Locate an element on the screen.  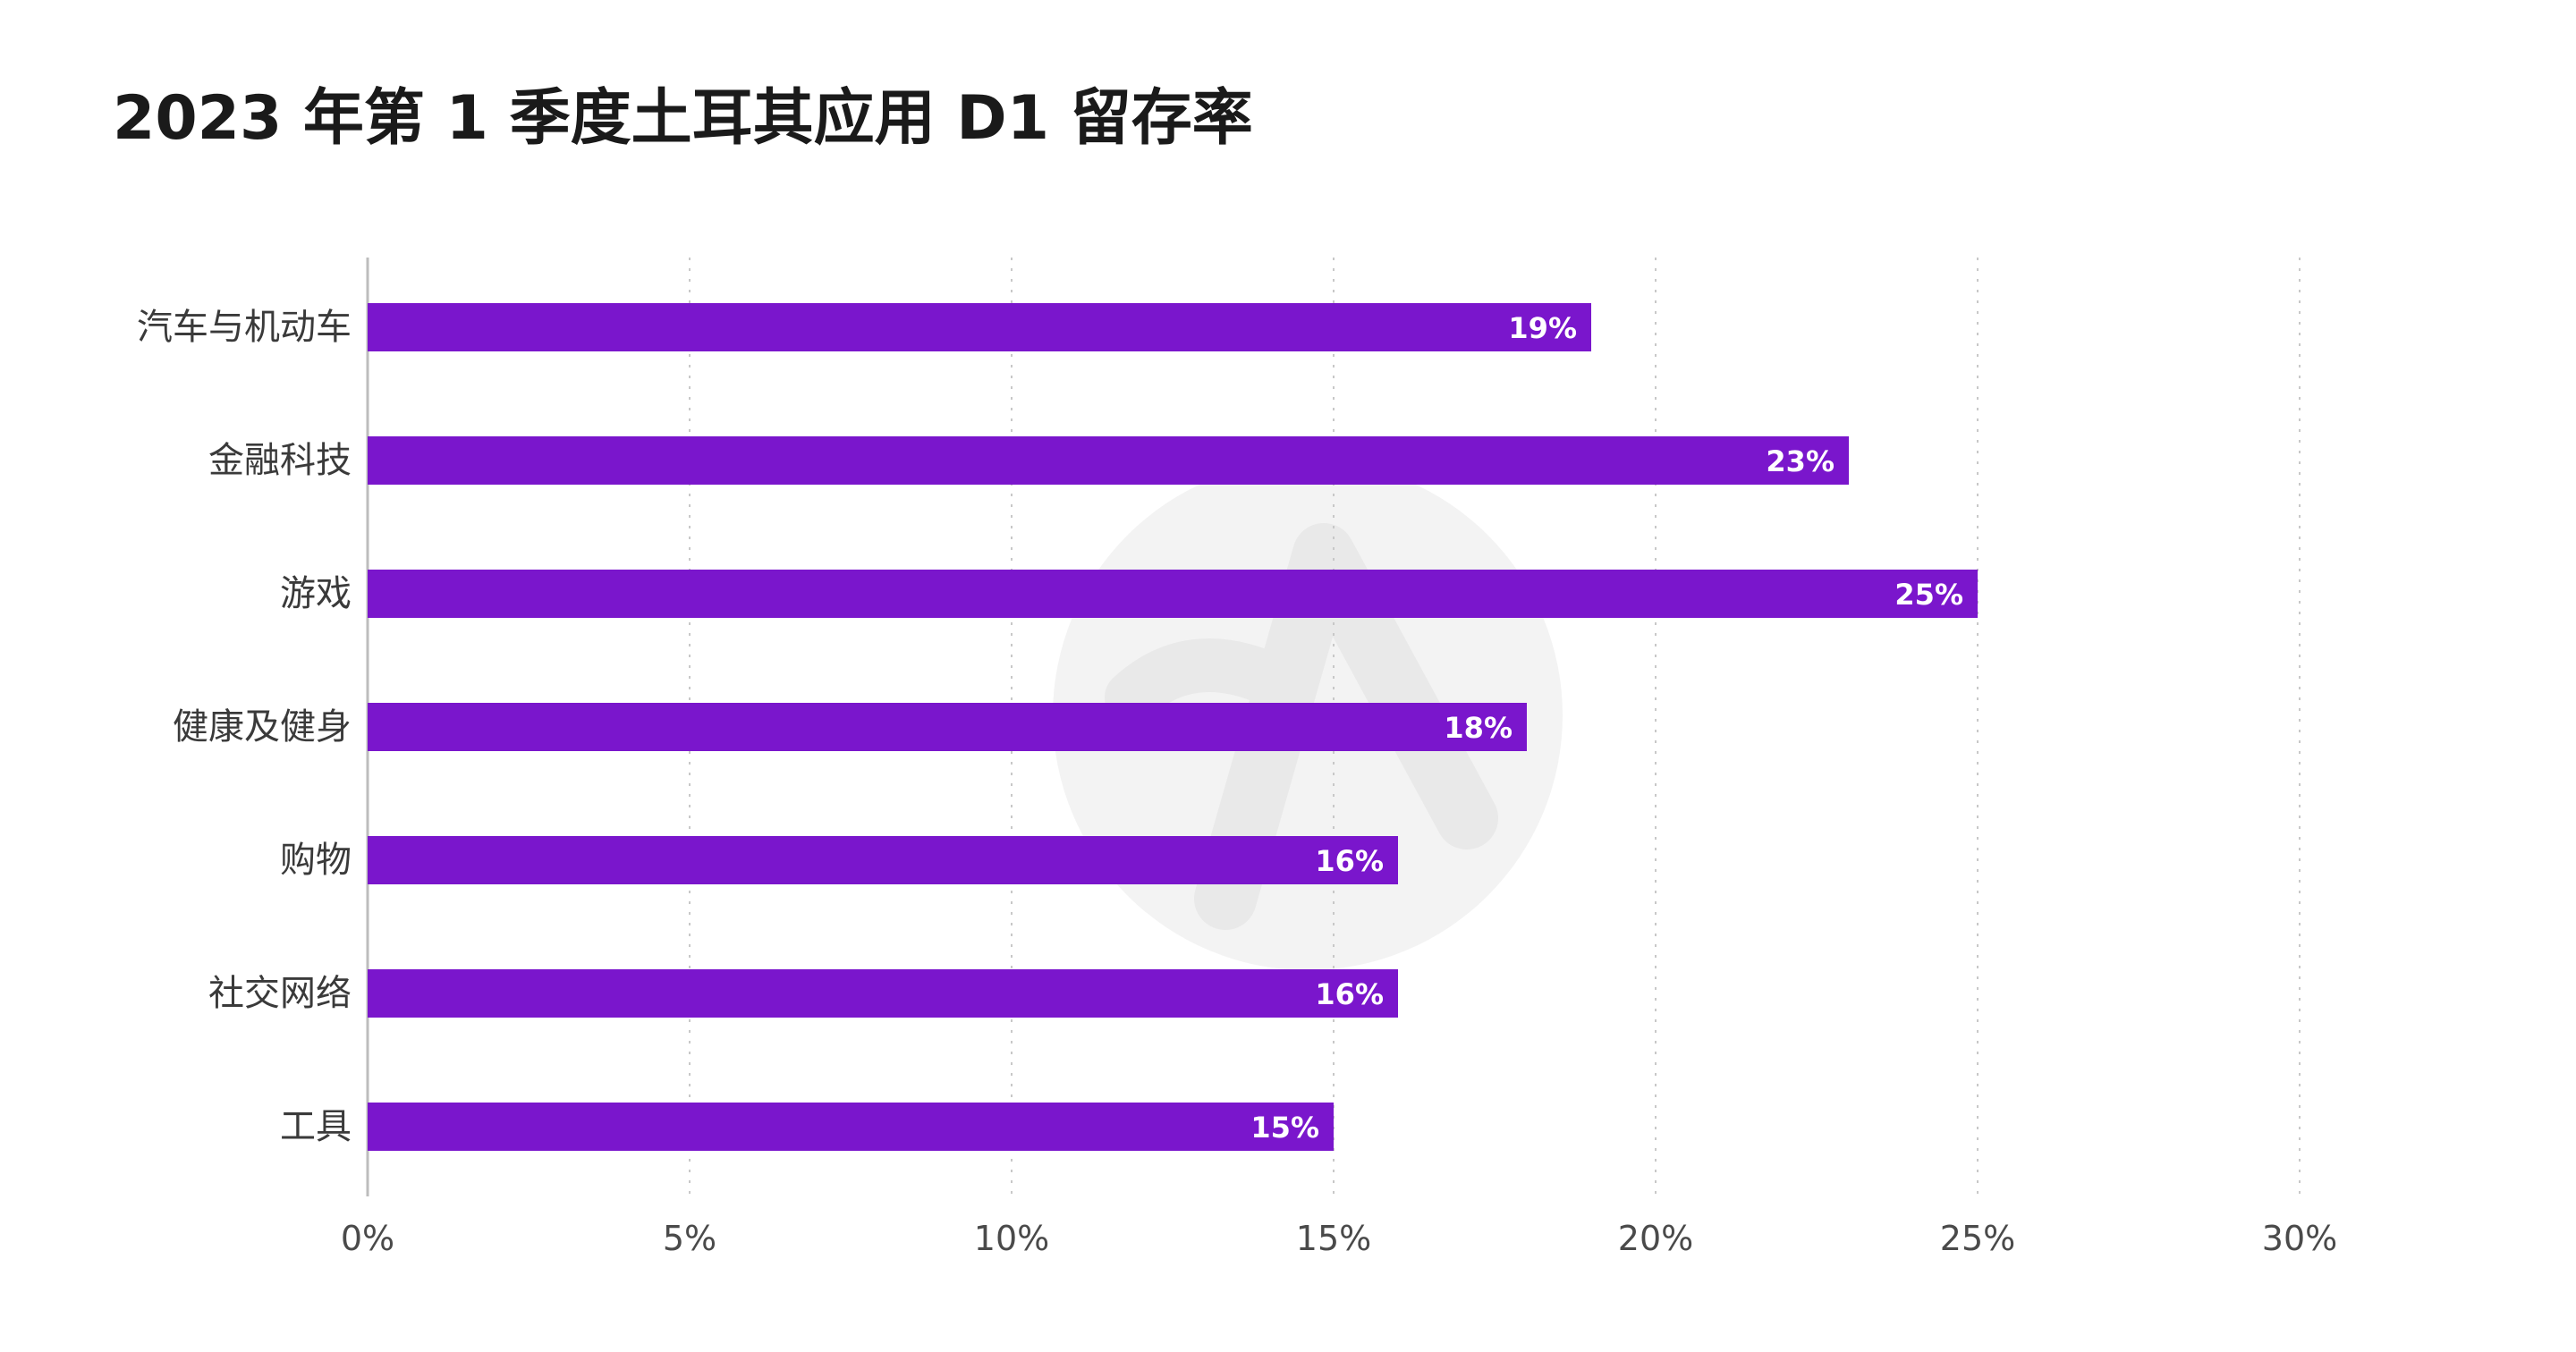
chart-title: 2023 年第 1 季度土耳其应用 D1 留存率 is located at coordinates (683, 118).